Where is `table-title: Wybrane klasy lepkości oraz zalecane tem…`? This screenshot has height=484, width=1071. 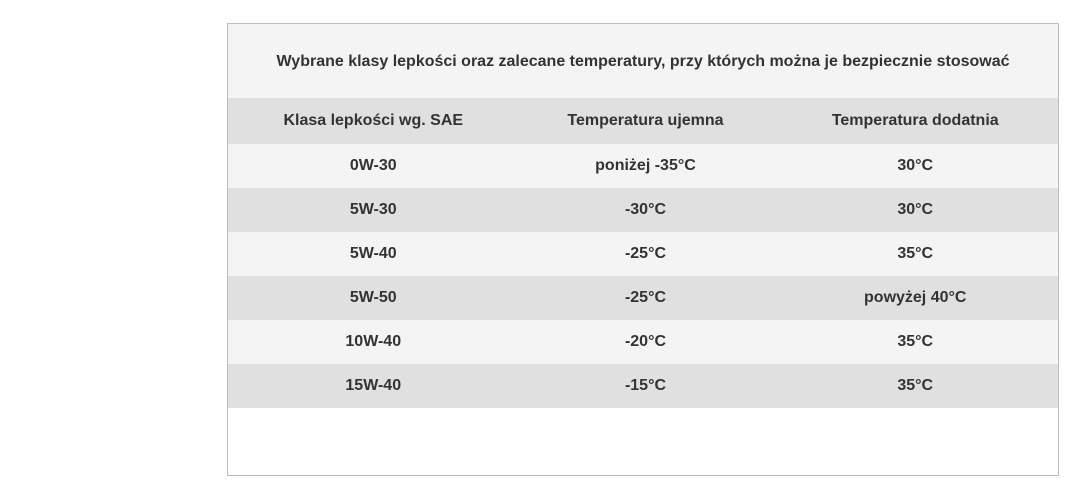 table-title: Wybrane klasy lepkości oraz zalecane tem… is located at coordinates (643, 61).